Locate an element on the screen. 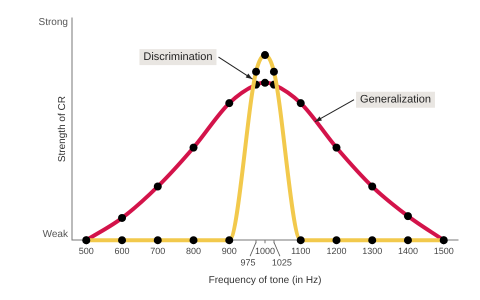  x-tick-label: 500 is located at coordinates (86, 251).